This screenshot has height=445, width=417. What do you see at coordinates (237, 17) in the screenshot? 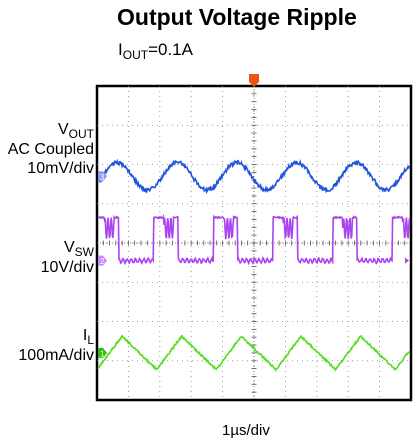
I see `chart-title: Output Voltage Ripple` at bounding box center [237, 17].